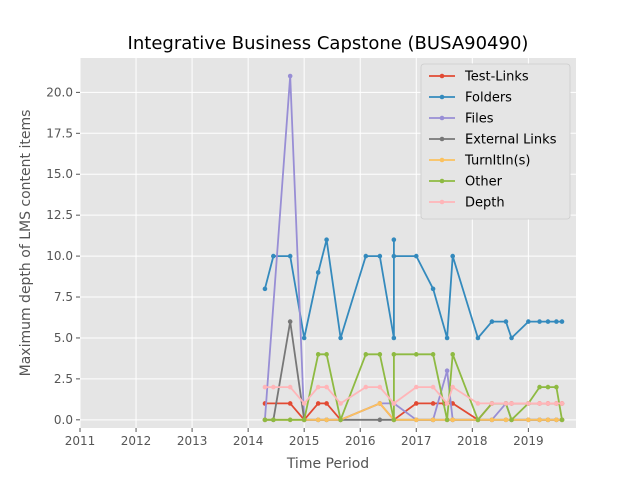 Image resolution: width=640 pixels, height=480 pixels. Describe the element at coordinates (485, 203) in the screenshot. I see `legend-label: Depth` at that location.